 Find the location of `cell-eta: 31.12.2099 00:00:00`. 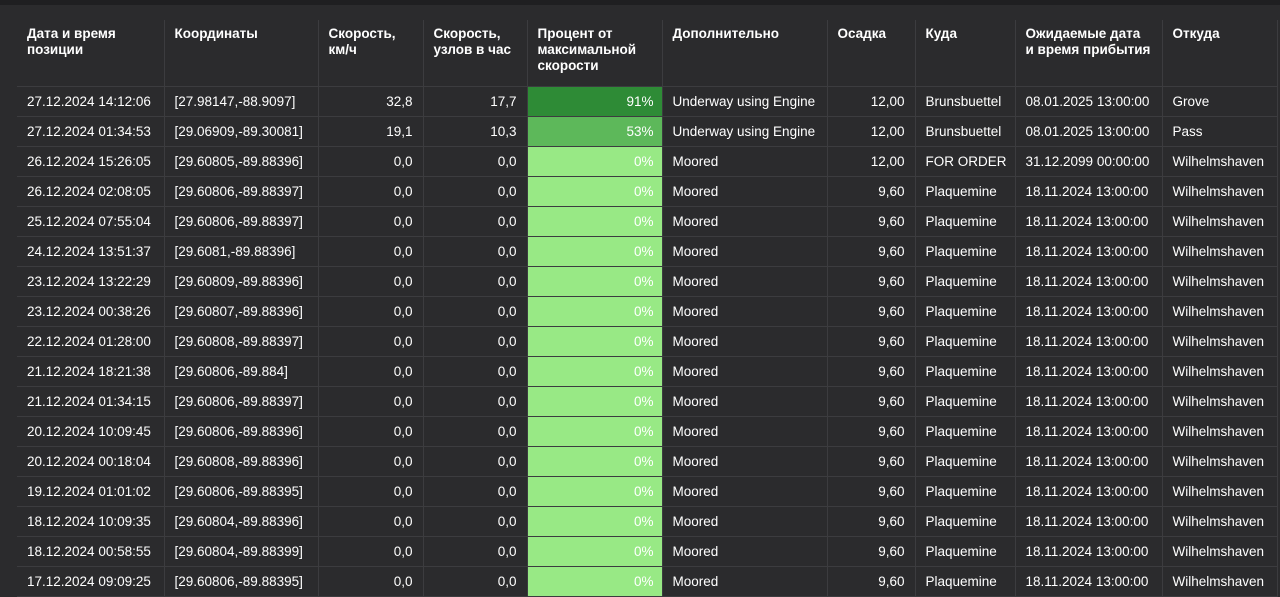

cell-eta: 31.12.2099 00:00:00 is located at coordinates (1089, 161).